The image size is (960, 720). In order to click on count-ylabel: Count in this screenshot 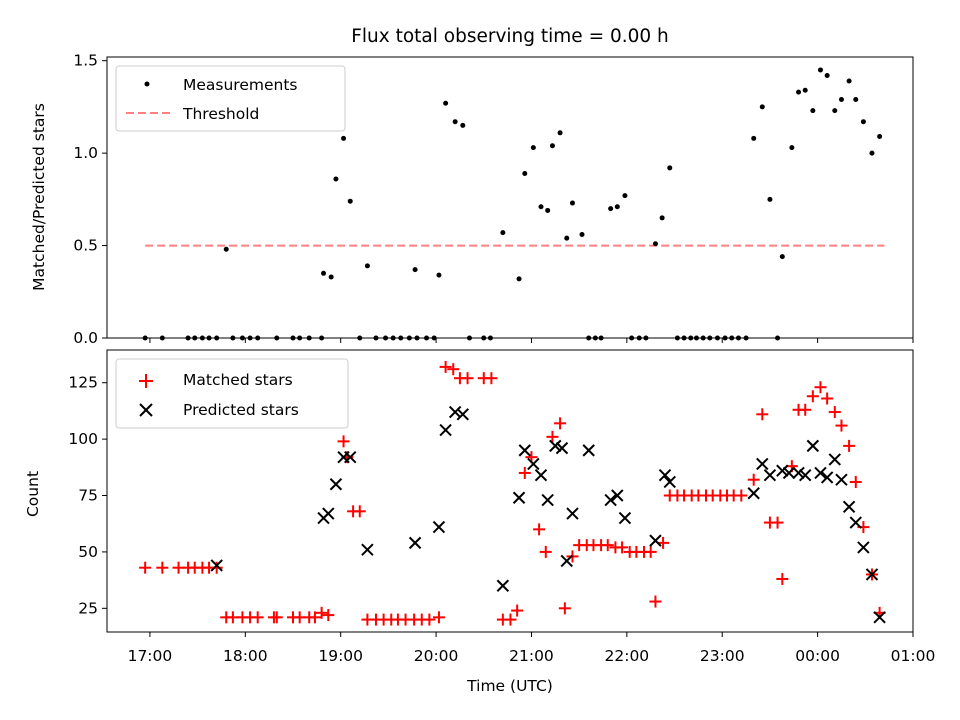, I will do `click(33, 494)`.